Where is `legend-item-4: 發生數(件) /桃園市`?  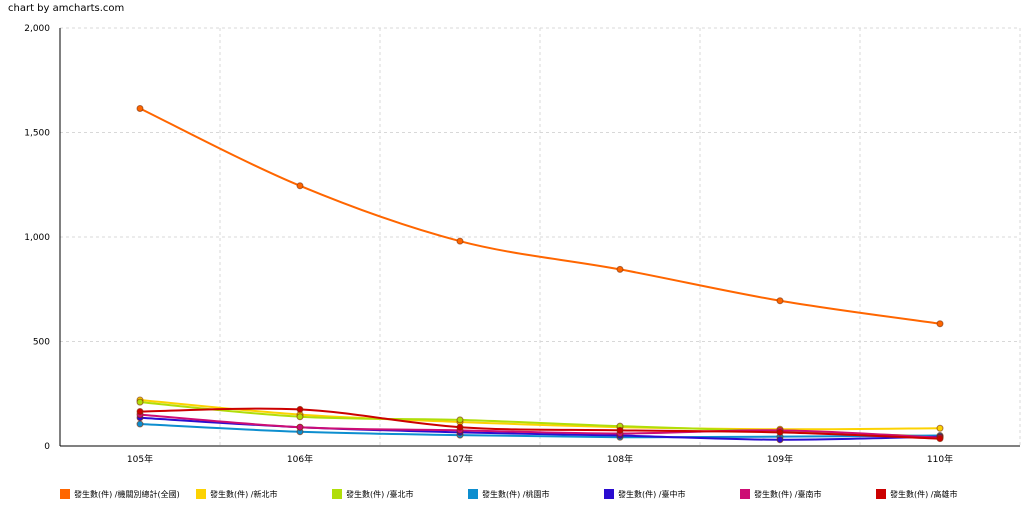
legend-item-4: 發生數(件) /桃園市 is located at coordinates (508, 494).